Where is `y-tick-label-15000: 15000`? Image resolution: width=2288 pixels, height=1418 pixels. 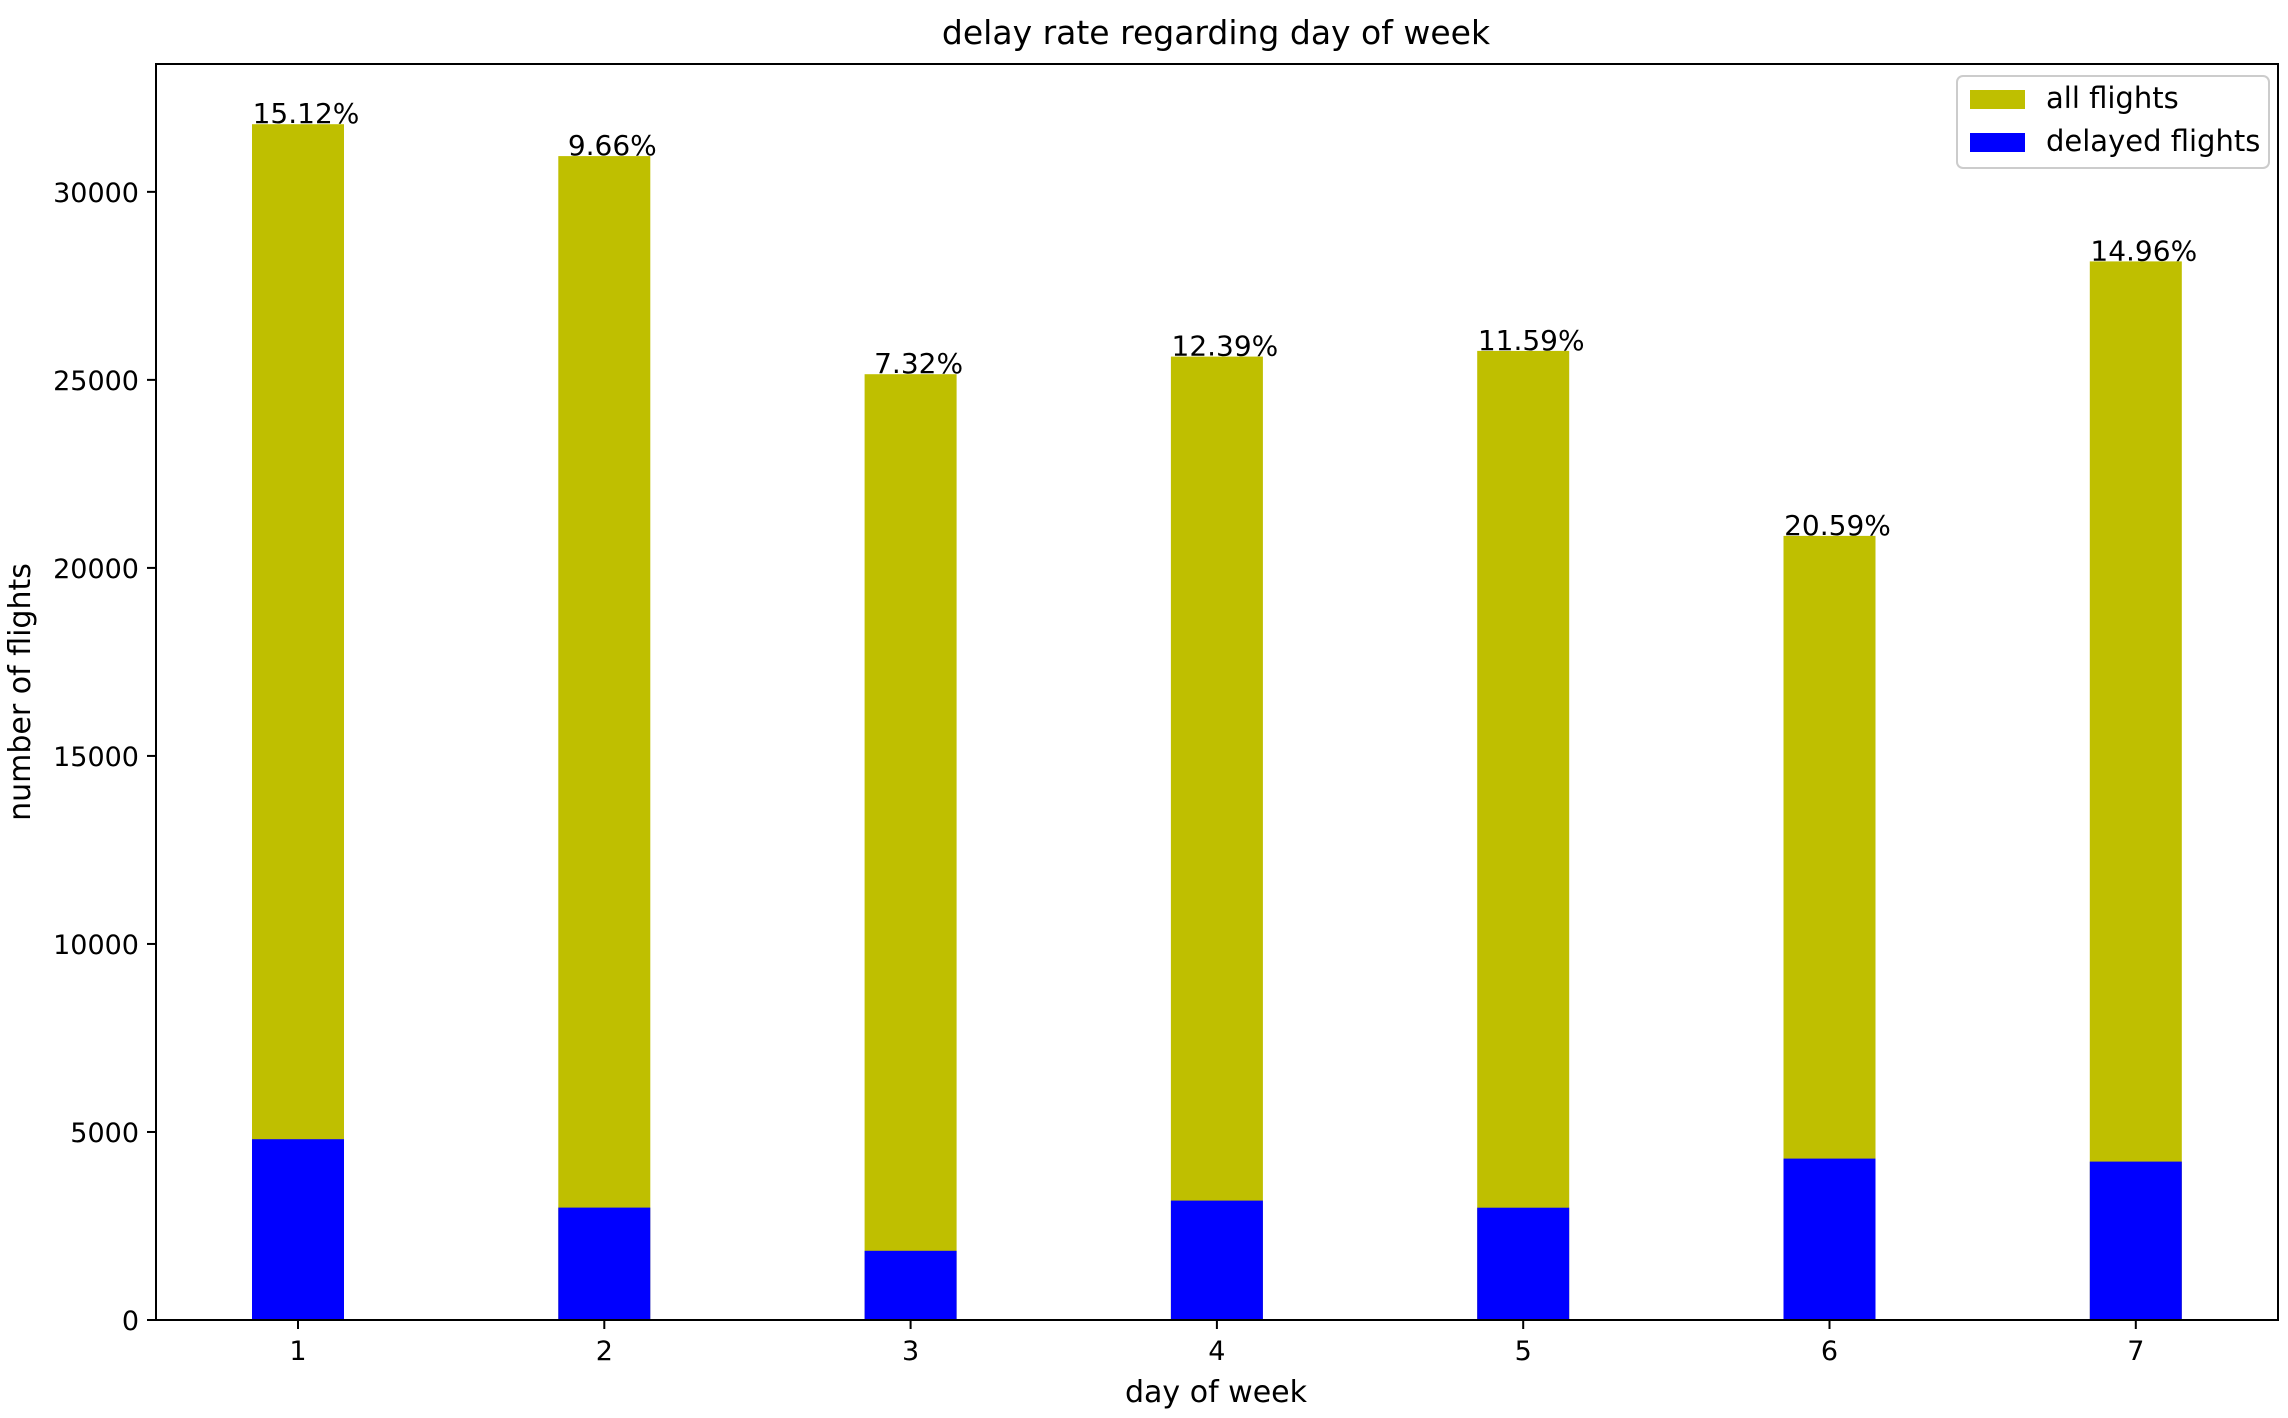 y-tick-label-15000: 15000 is located at coordinates (96, 757).